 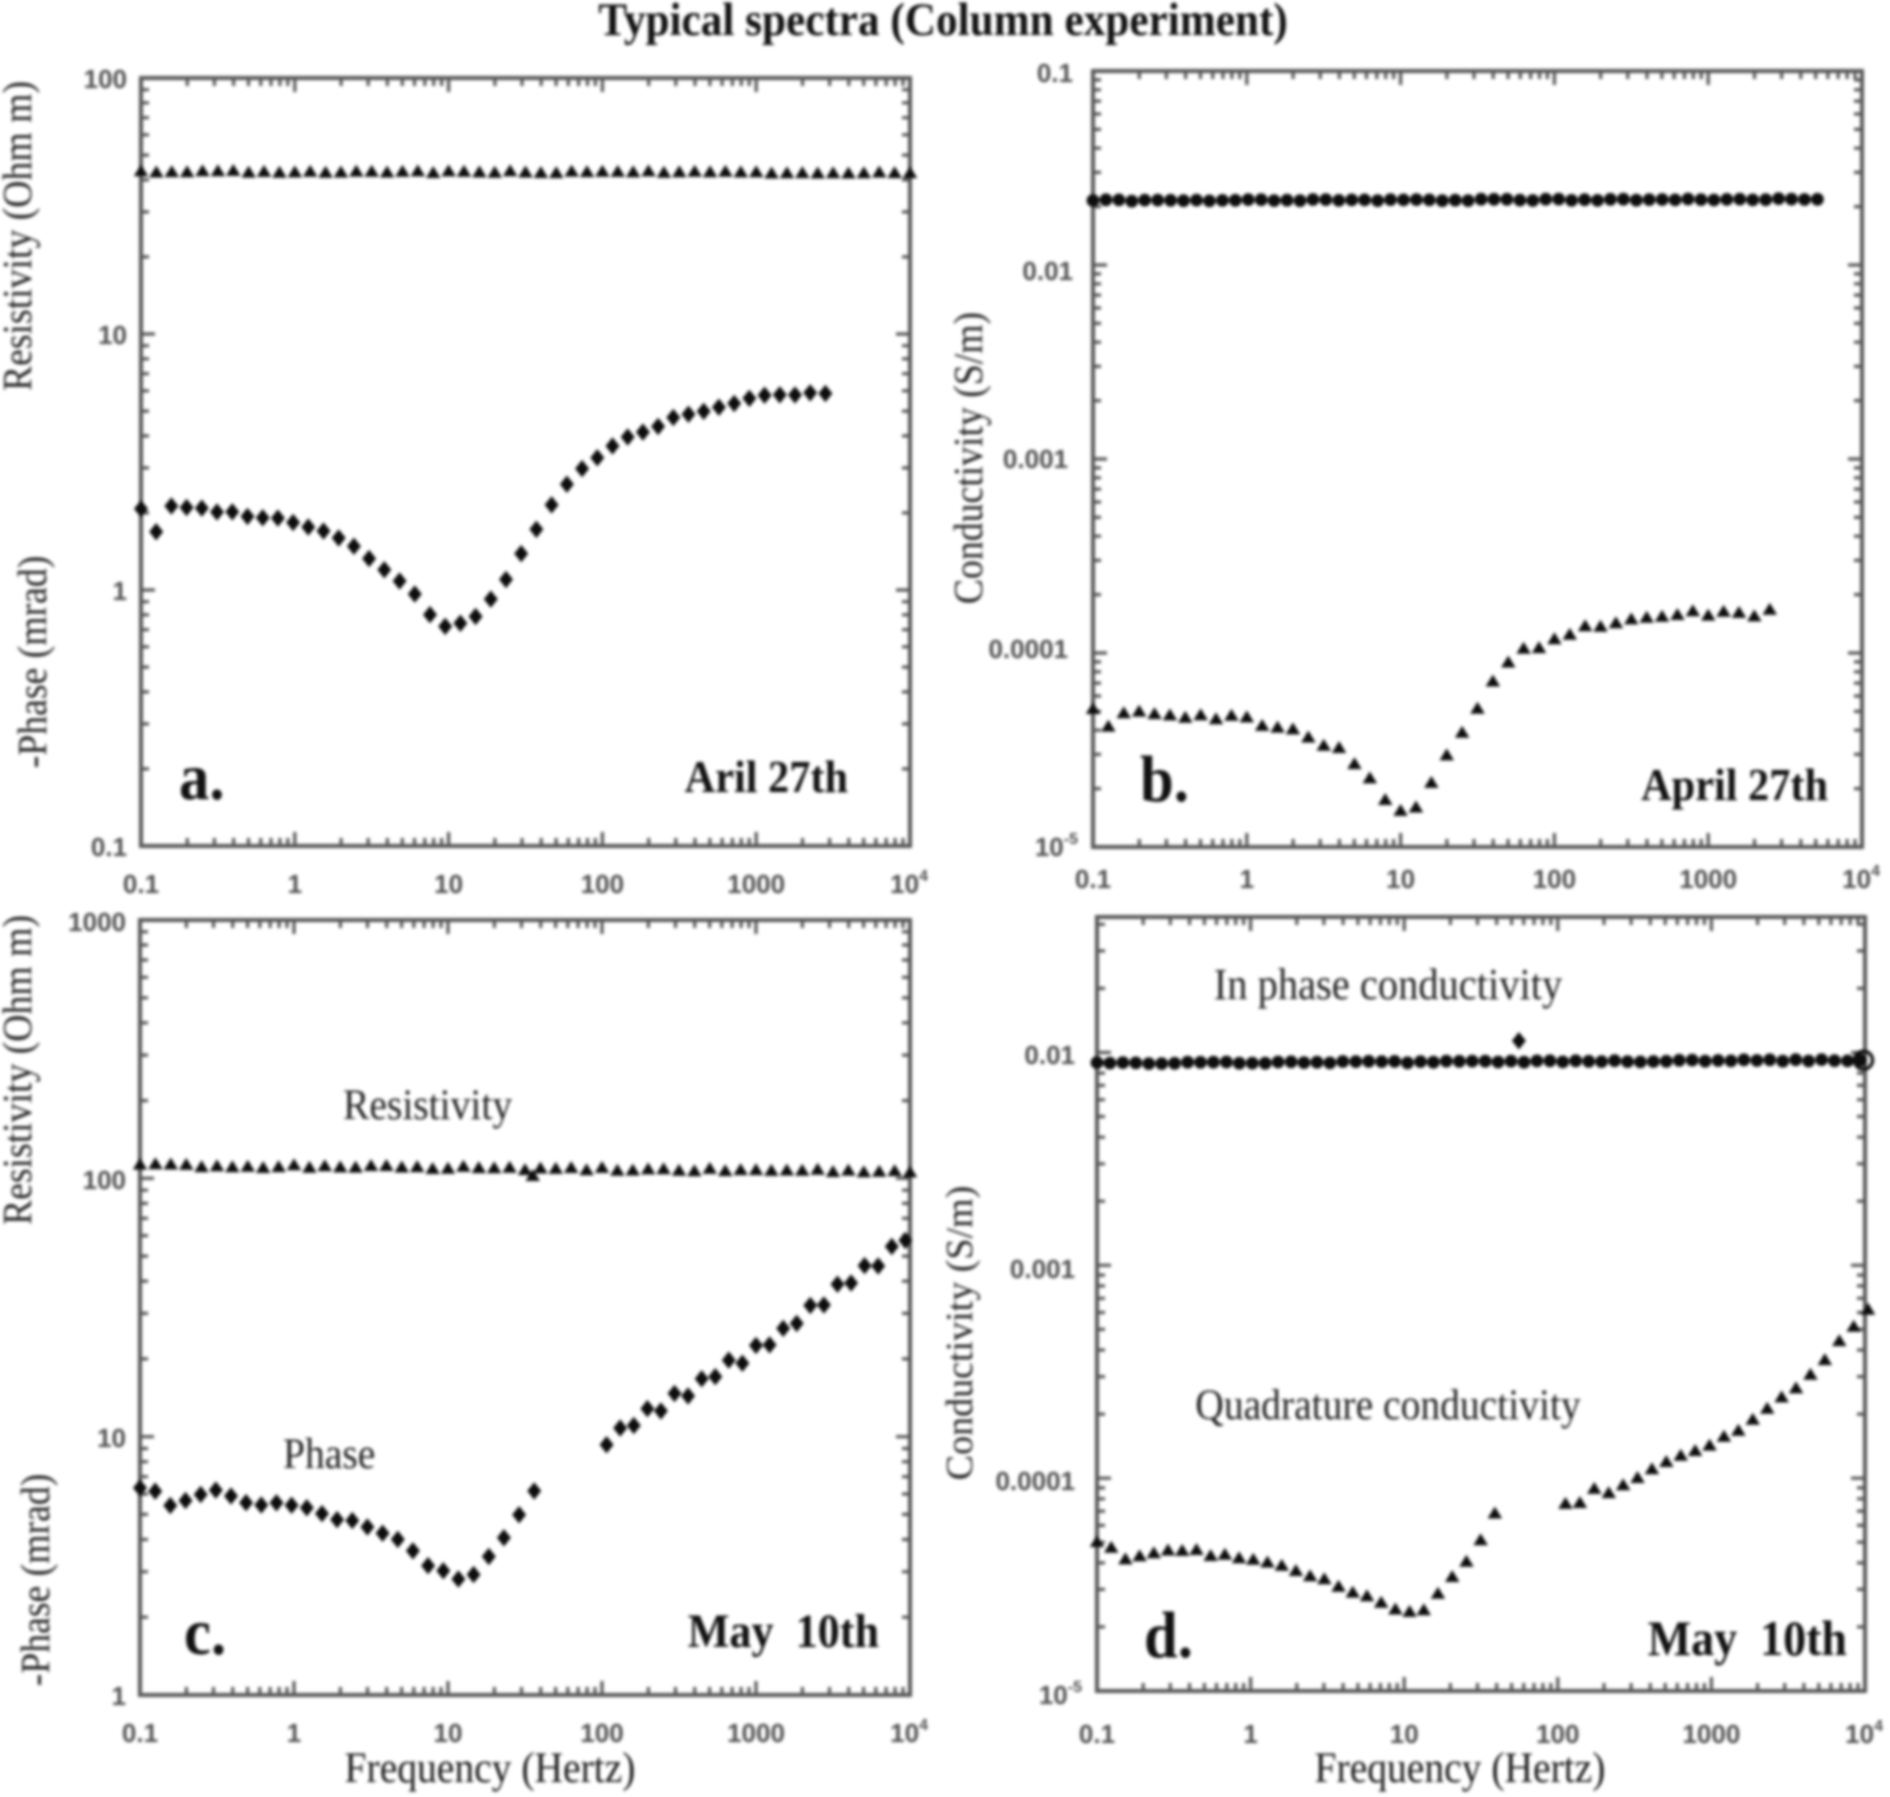 What do you see at coordinates (1388, 1404) in the screenshot?
I see `svg-text: Quadrature conductivity` at bounding box center [1388, 1404].